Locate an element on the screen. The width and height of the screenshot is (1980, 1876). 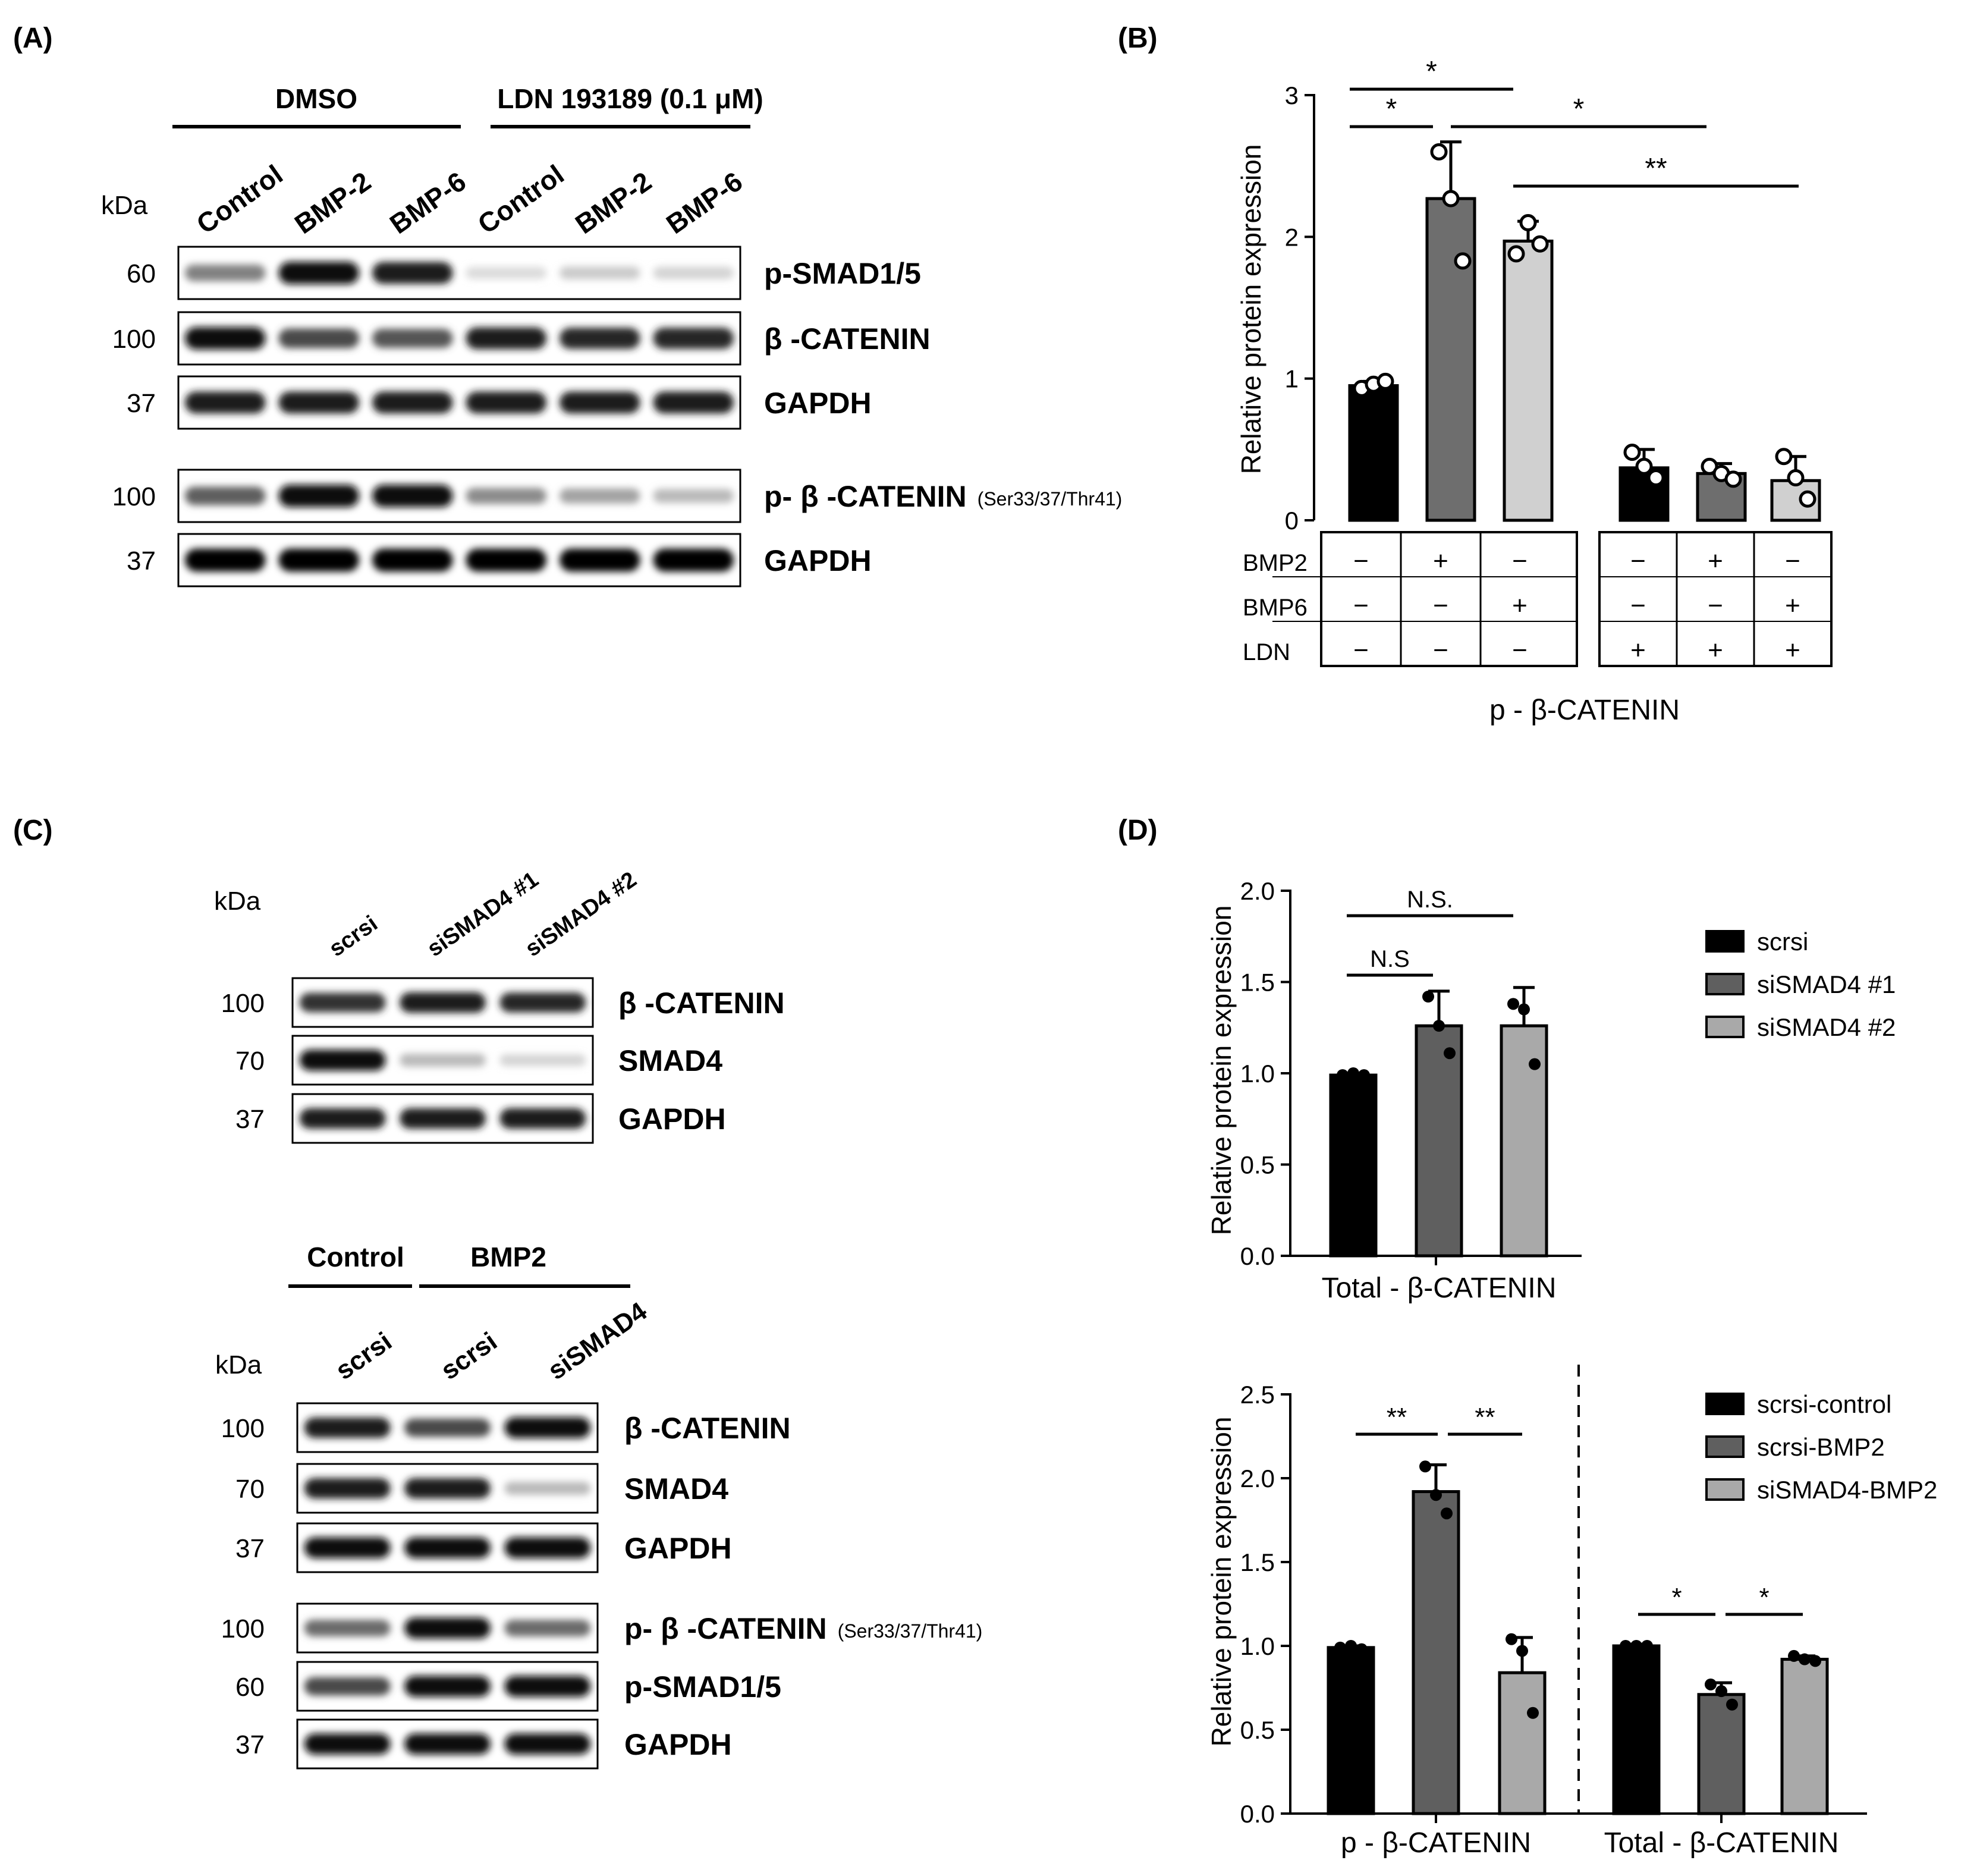
y-tick-label: 1.5 is located at coordinates (1257, 983).